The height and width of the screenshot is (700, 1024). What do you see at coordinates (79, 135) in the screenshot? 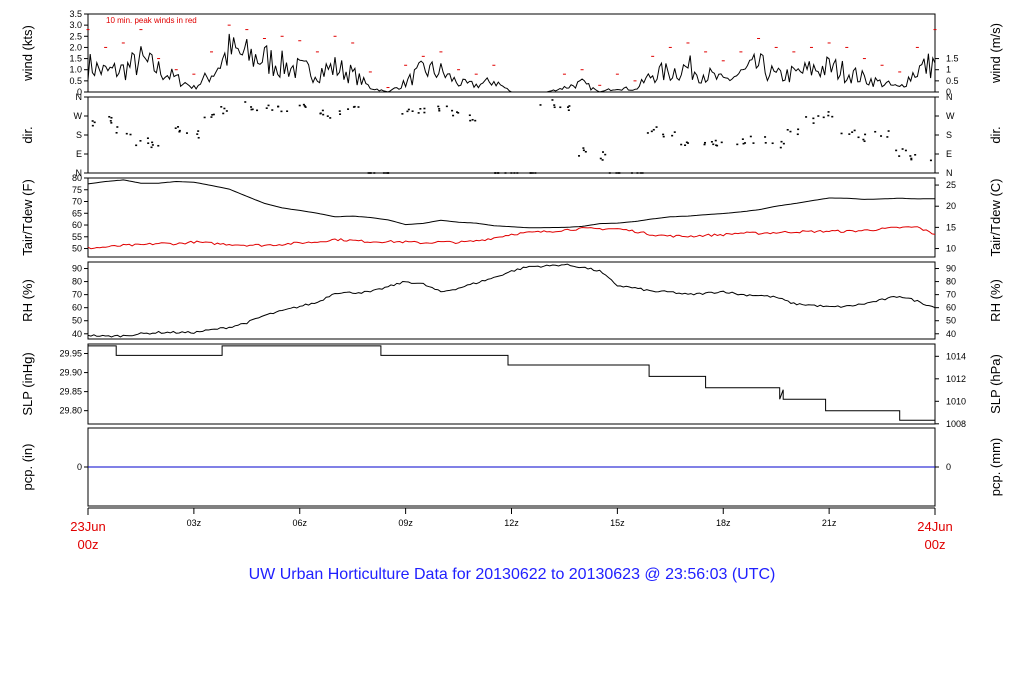
I see `left-tick-label-dir: S` at bounding box center [79, 135].